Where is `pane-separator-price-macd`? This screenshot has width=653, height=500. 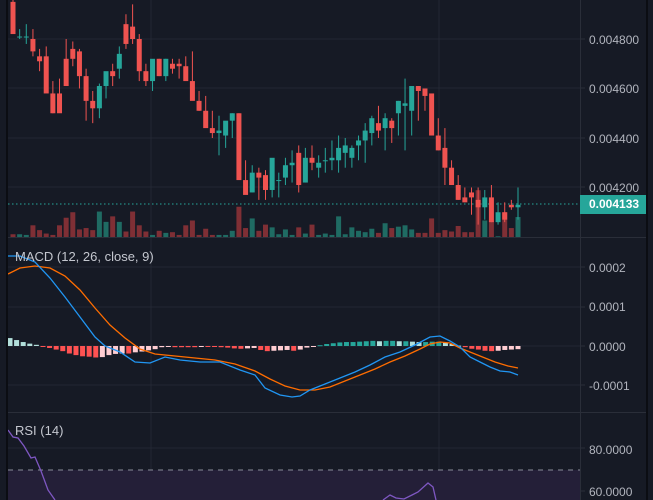
pane-separator-price-macd is located at coordinates (327, 237).